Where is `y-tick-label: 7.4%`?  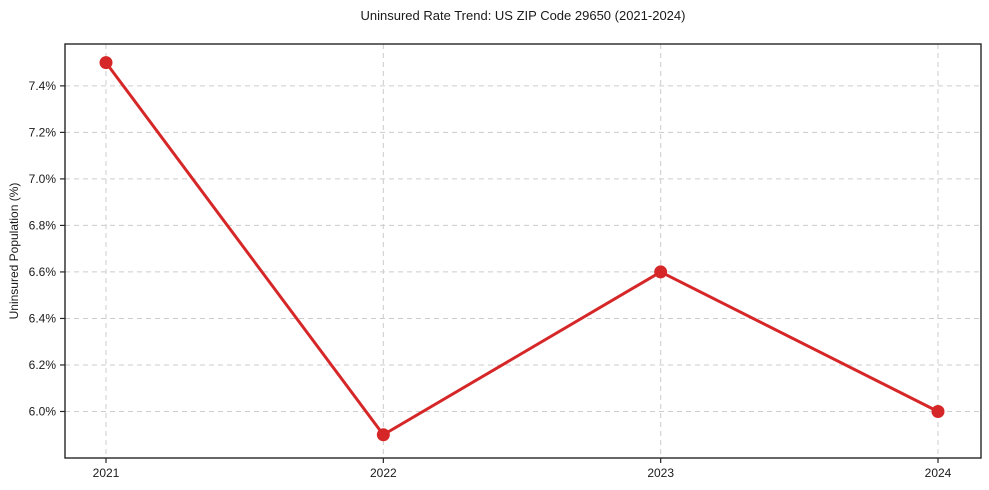 y-tick-label: 7.4% is located at coordinates (43, 86).